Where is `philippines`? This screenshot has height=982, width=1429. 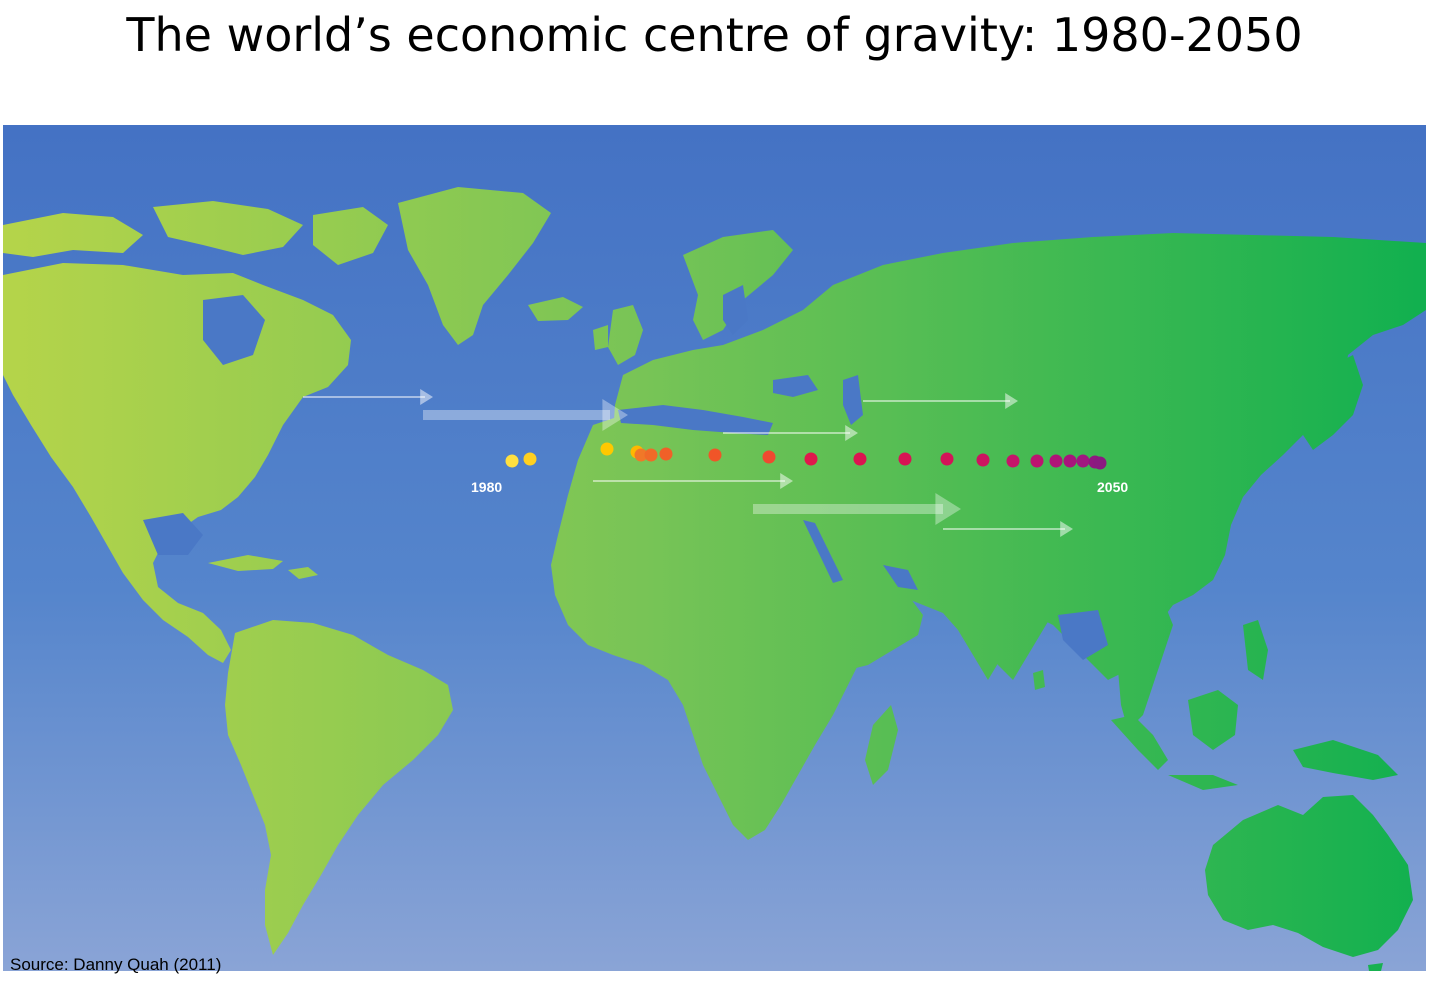
philippines is located at coordinates (1255, 650).